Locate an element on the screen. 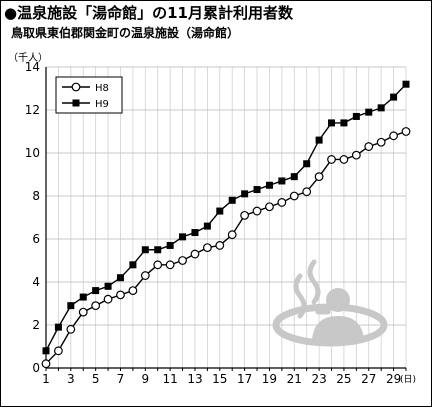  y-tick-label: 2 is located at coordinates (36, 325).